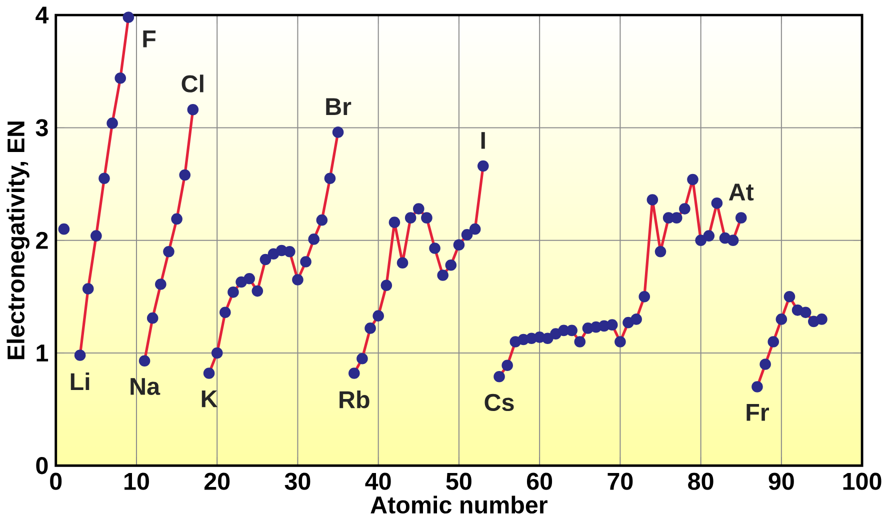 The width and height of the screenshot is (889, 520). What do you see at coordinates (149, 39) in the screenshot?
I see `annotation: F` at bounding box center [149, 39].